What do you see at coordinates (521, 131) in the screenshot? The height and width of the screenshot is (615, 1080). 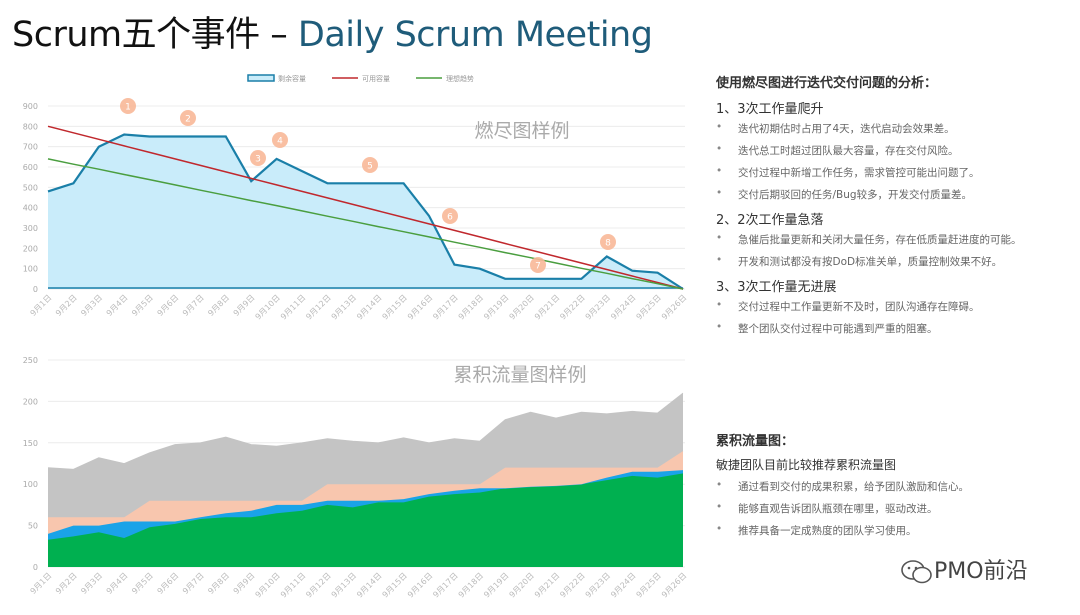 I see `chart-annotation: 燃尽图样例` at bounding box center [521, 131].